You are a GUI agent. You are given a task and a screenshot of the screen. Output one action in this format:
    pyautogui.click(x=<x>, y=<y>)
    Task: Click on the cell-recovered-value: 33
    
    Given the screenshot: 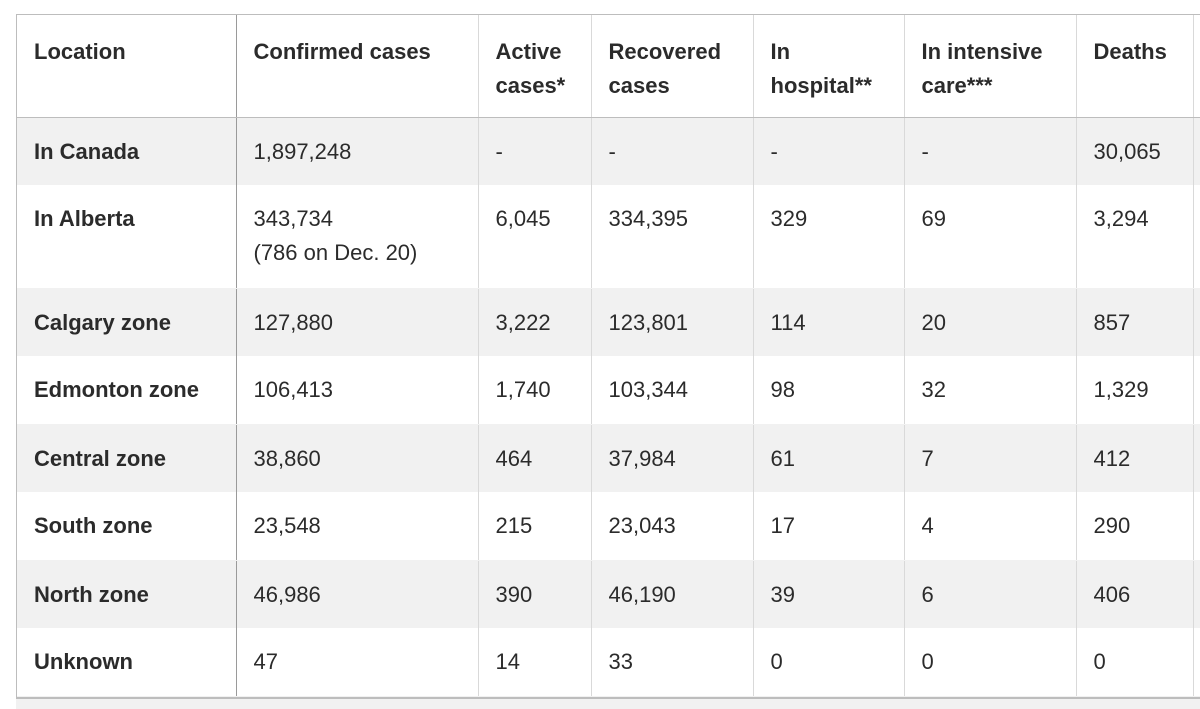 What is the action you would take?
    pyautogui.click(x=620, y=661)
    